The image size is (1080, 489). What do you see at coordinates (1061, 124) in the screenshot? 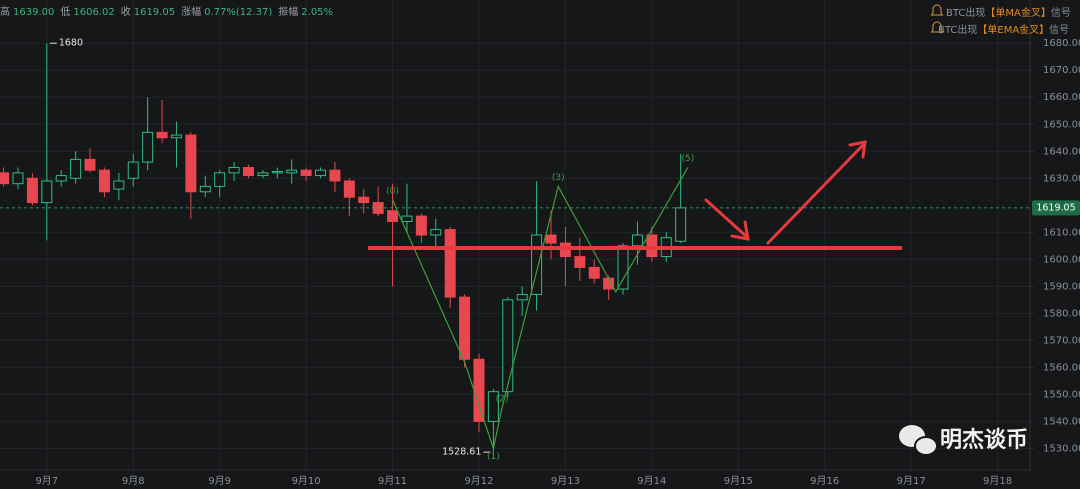
I see `y-tick-label: 1650.00` at bounding box center [1061, 124].